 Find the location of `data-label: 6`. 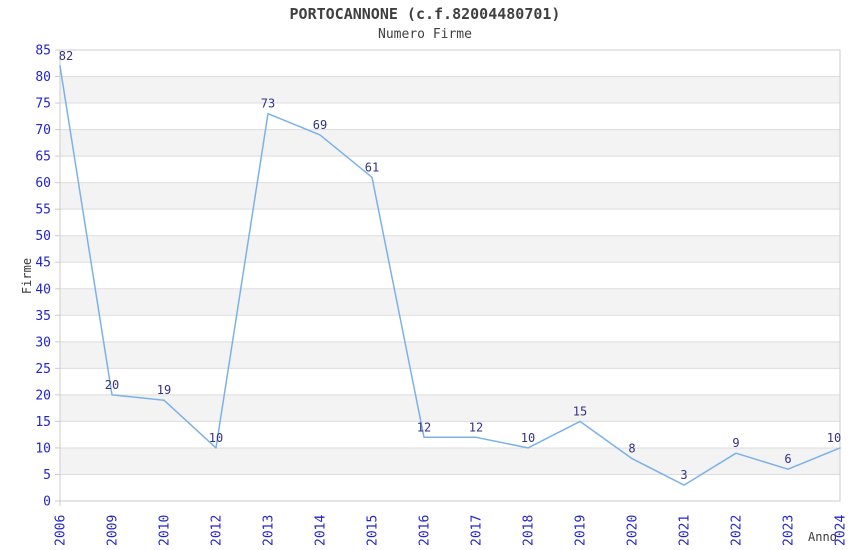

data-label: 6 is located at coordinates (787, 459).